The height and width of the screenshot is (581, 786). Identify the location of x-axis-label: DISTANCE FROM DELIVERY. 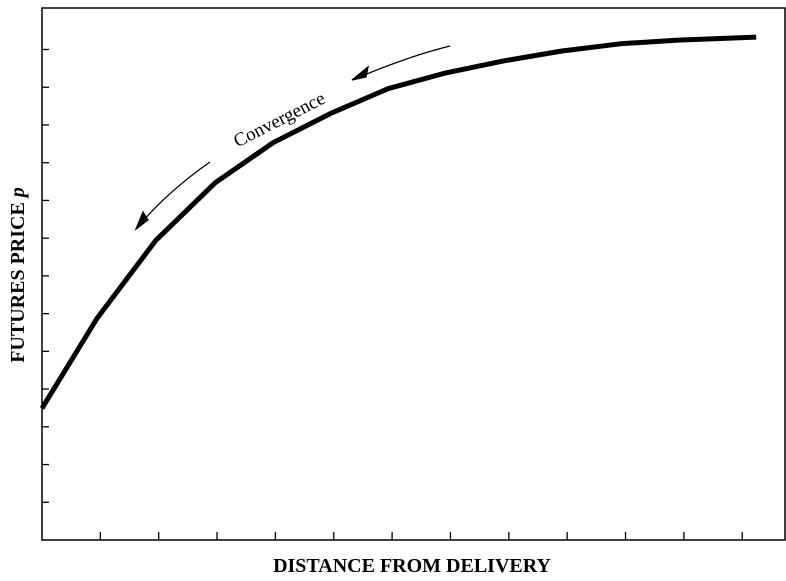
(412, 566).